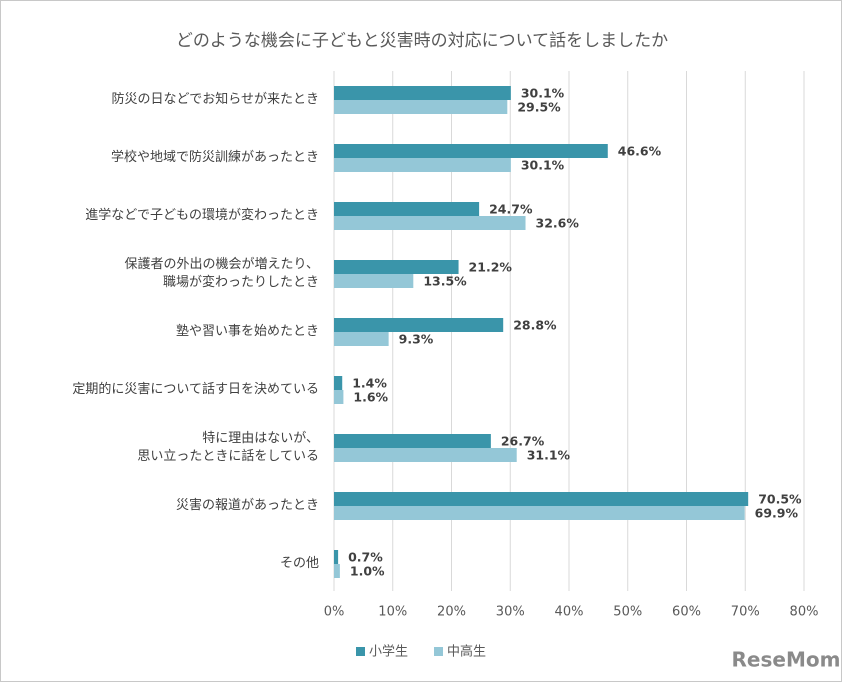 The height and width of the screenshot is (682, 842). I want to click on value-label: 69.9%, so click(777, 513).